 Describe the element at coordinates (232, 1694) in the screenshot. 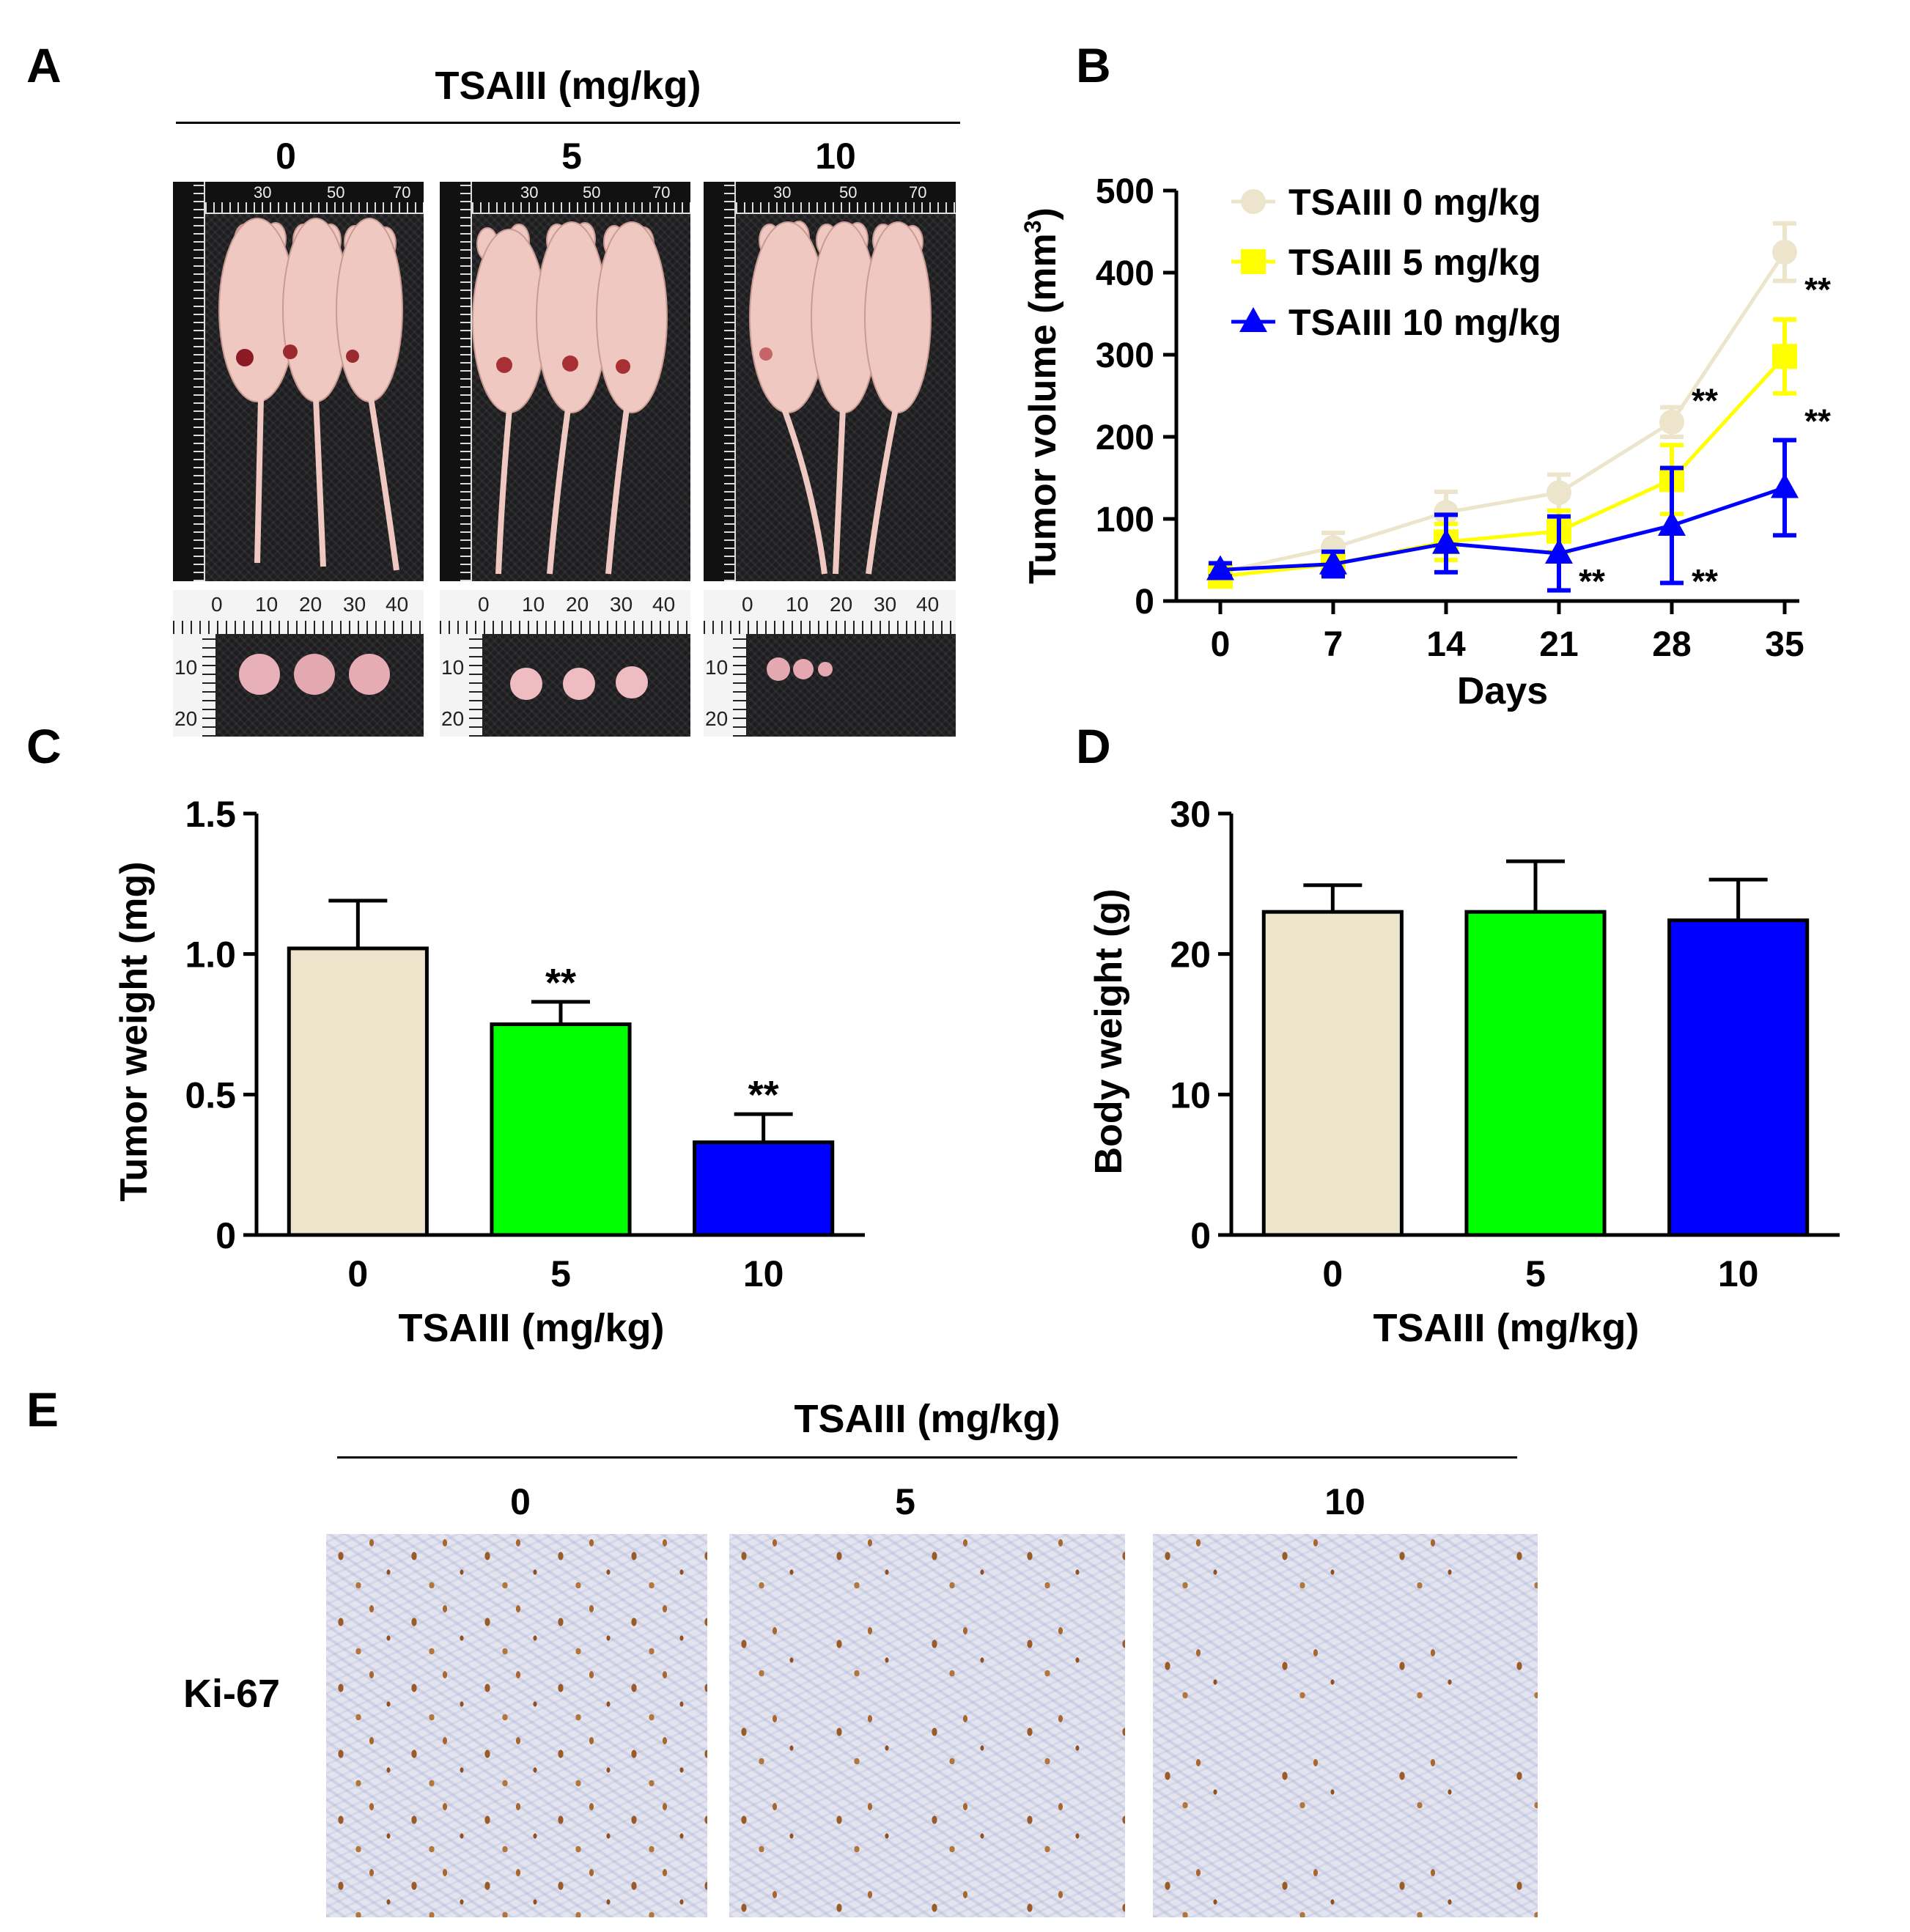

I see `ki67-row-label: Ki-67` at that location.